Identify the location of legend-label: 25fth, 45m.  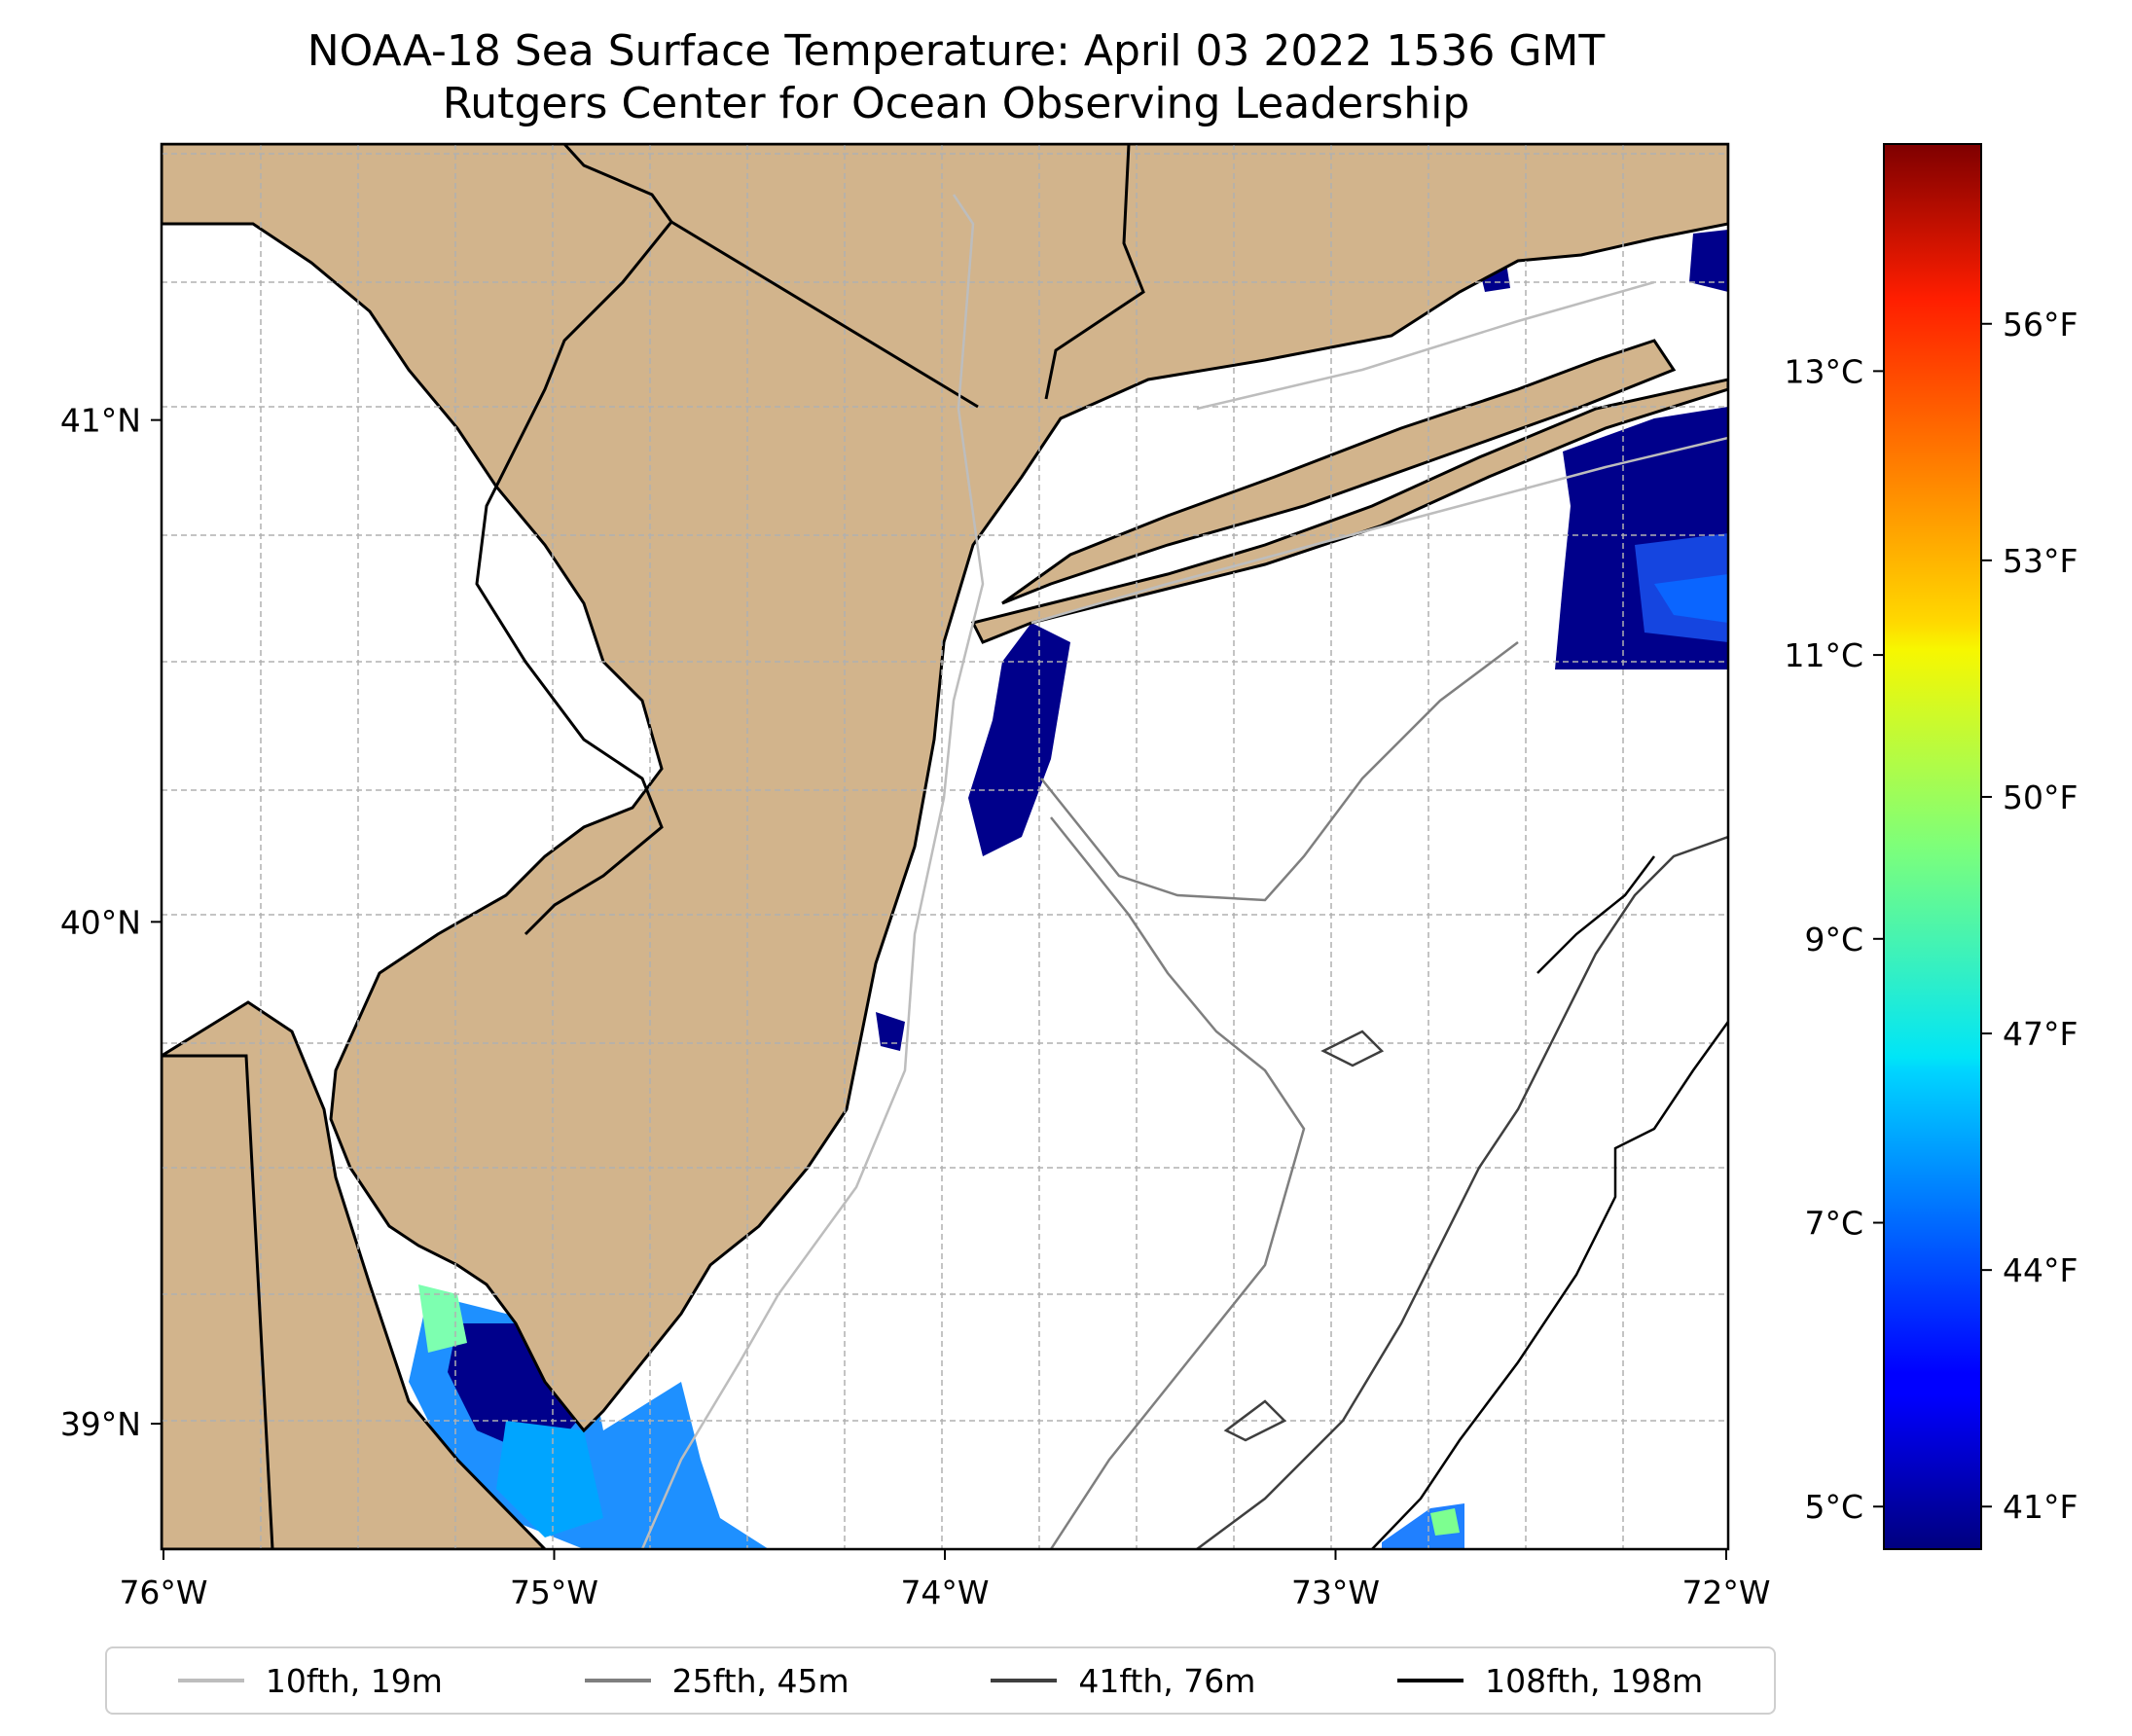
(760, 1681).